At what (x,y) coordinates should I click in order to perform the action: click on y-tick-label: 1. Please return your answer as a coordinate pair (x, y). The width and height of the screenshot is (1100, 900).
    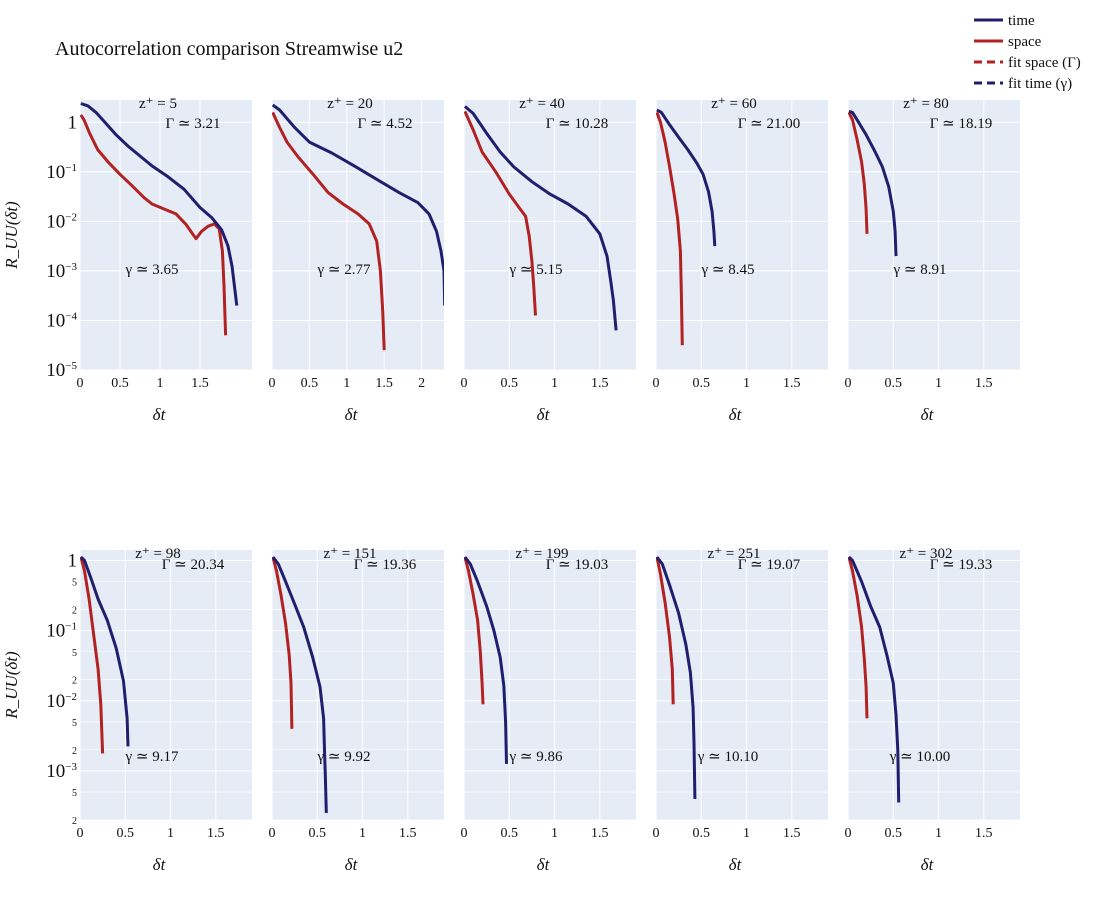
    Looking at the image, I should click on (73, 122).